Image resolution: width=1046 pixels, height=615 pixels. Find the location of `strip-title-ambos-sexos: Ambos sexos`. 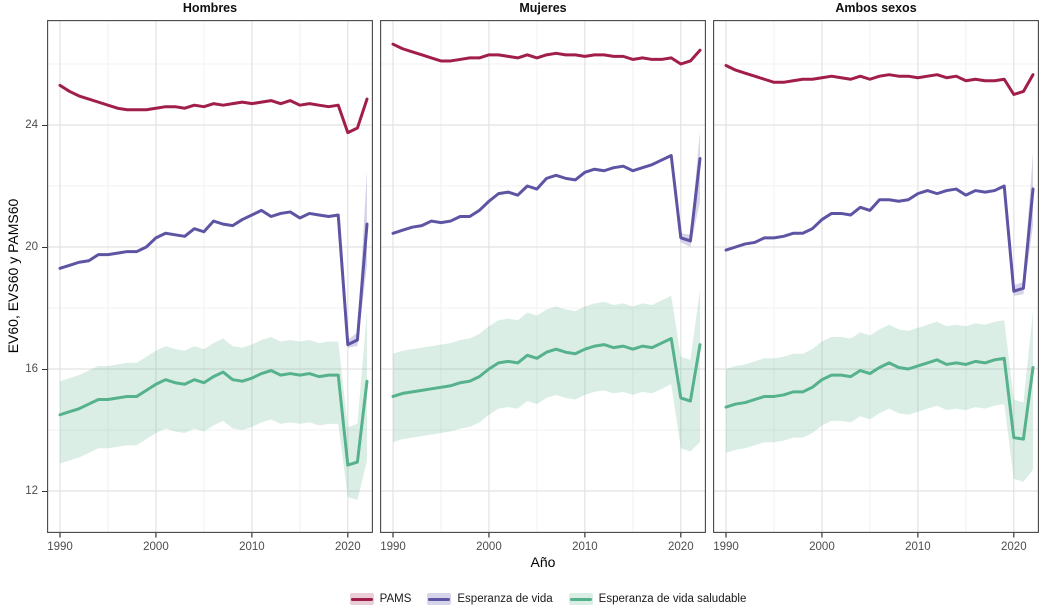

strip-title-ambos-sexos: Ambos sexos is located at coordinates (876, 8).